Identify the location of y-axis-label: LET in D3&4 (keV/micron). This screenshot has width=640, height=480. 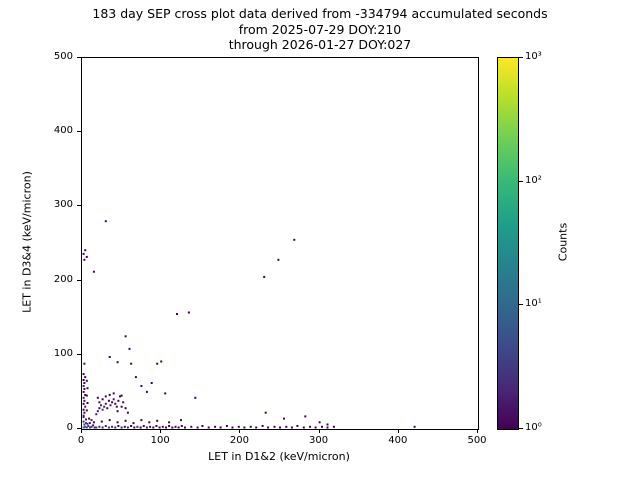
(27, 242).